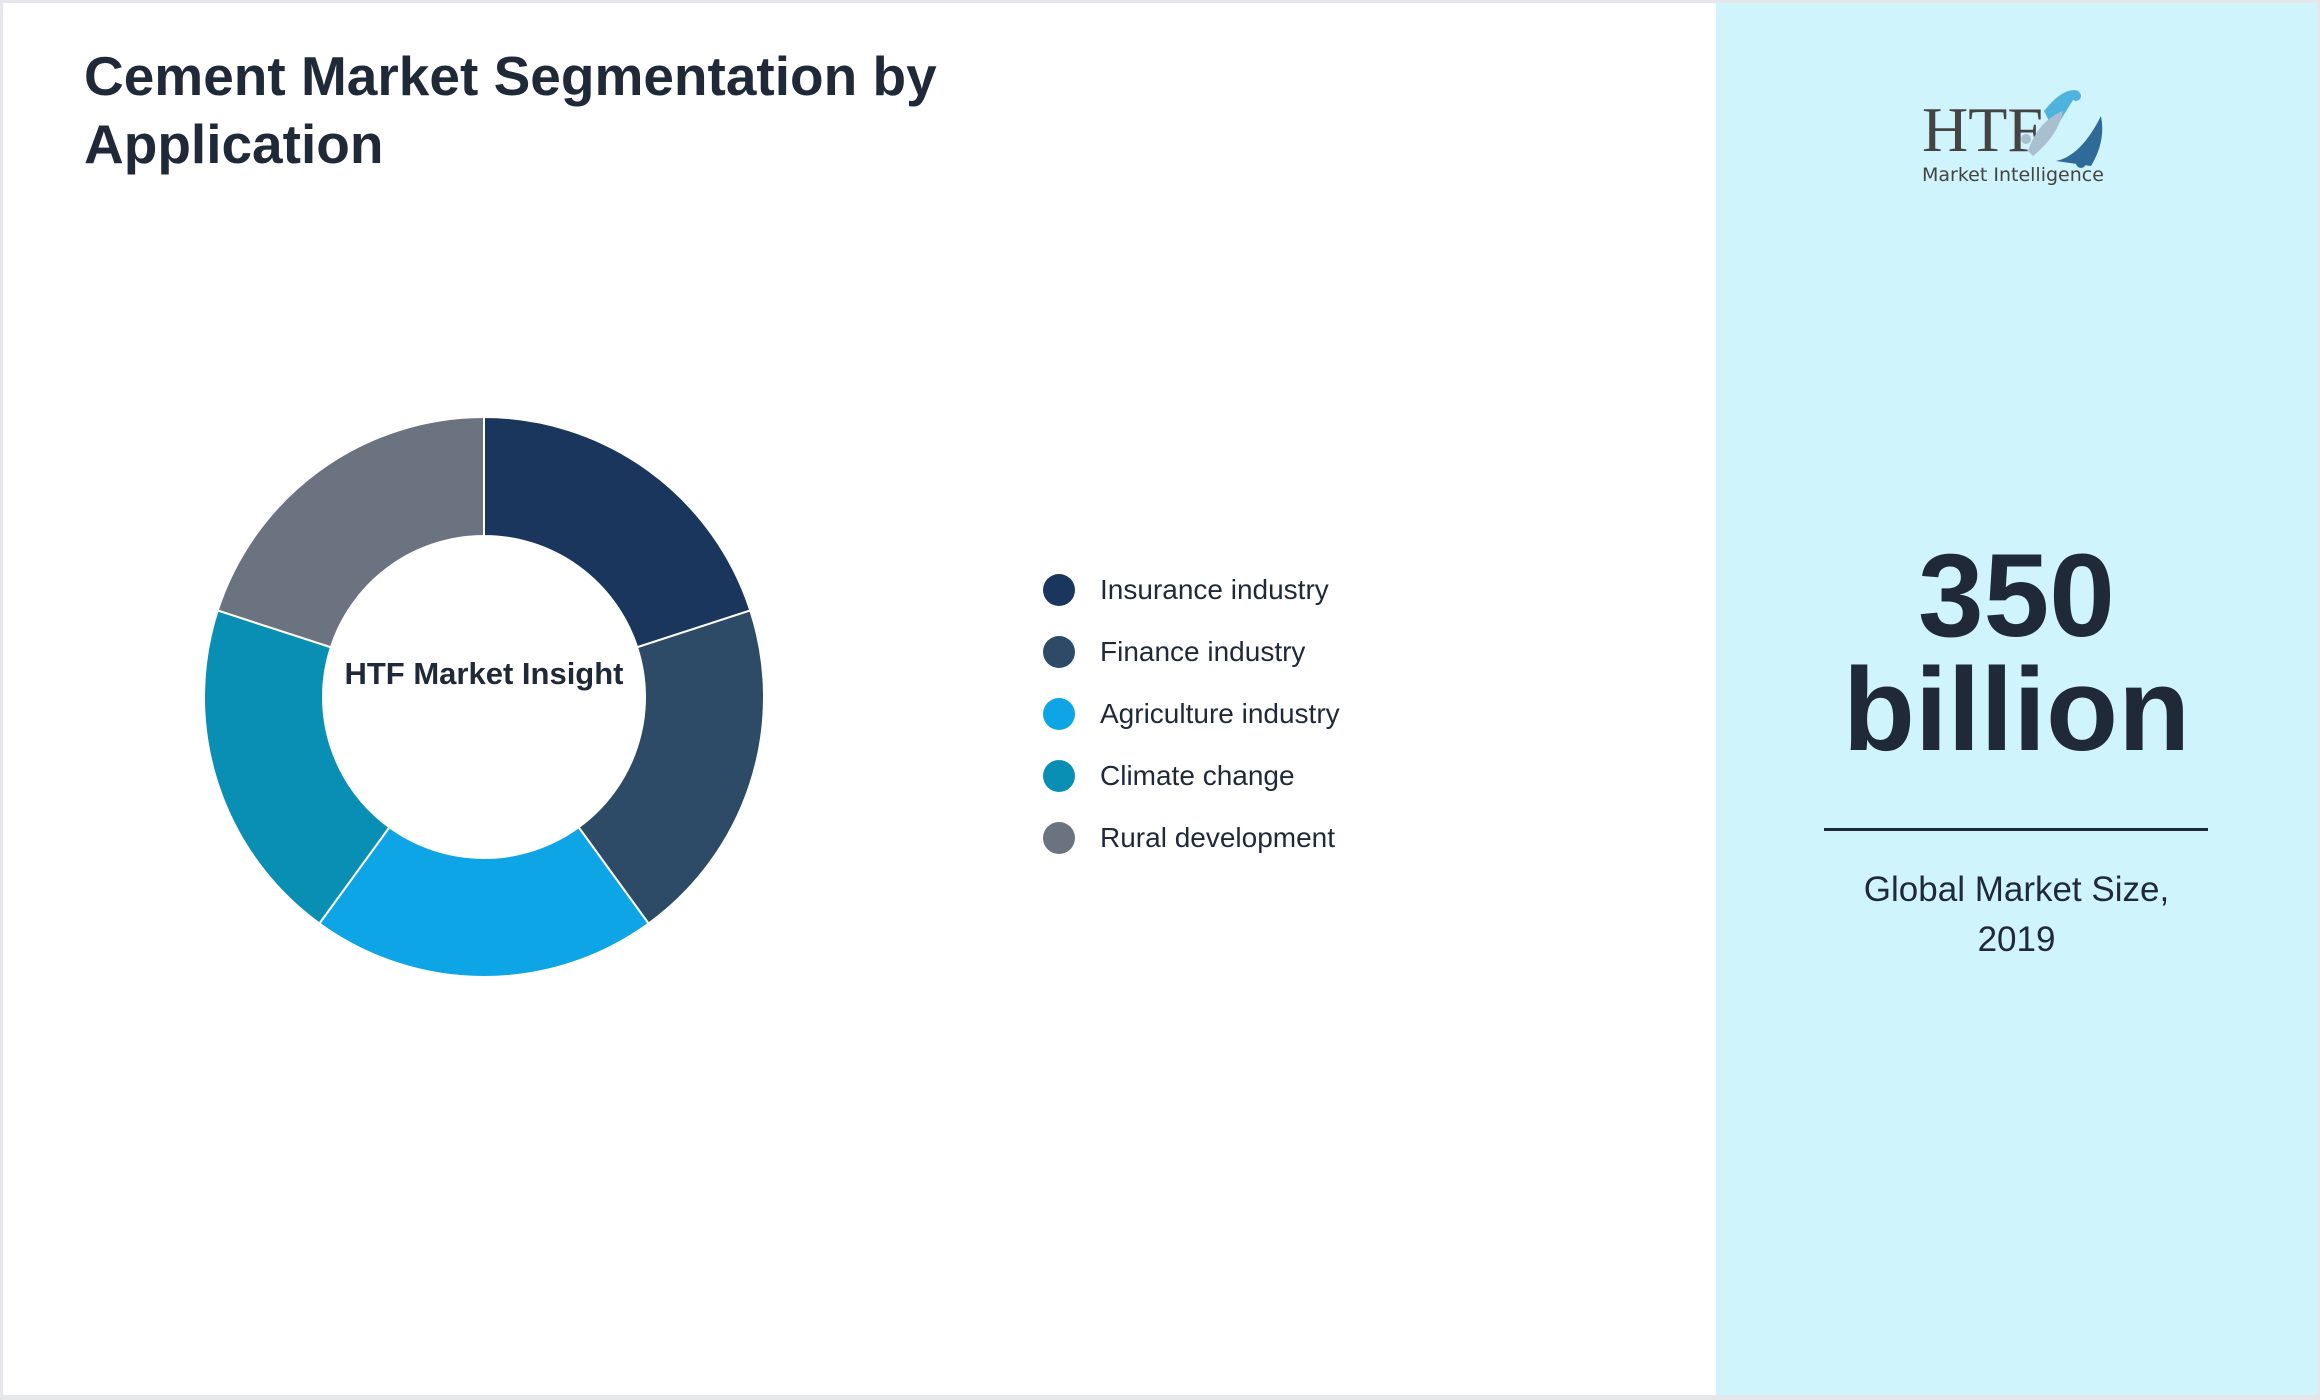  I want to click on caption-text: Global Market Size, 2019, so click(2016, 914).